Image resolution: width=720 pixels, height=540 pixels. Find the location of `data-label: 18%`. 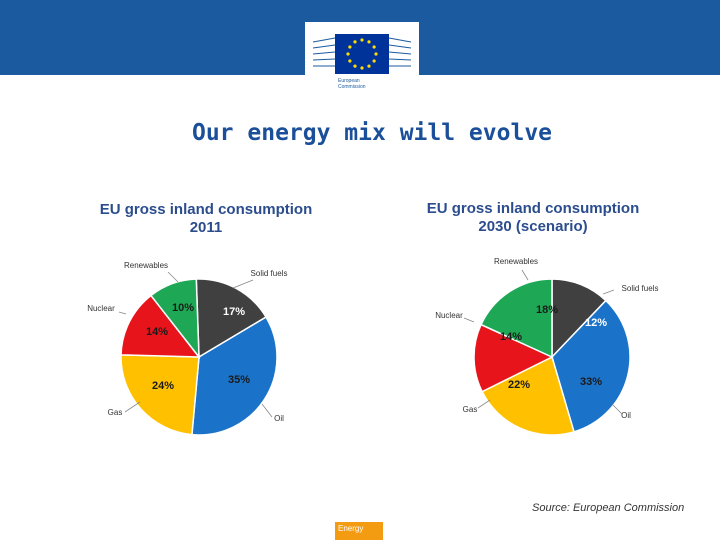

data-label: 18% is located at coordinates (547, 310).